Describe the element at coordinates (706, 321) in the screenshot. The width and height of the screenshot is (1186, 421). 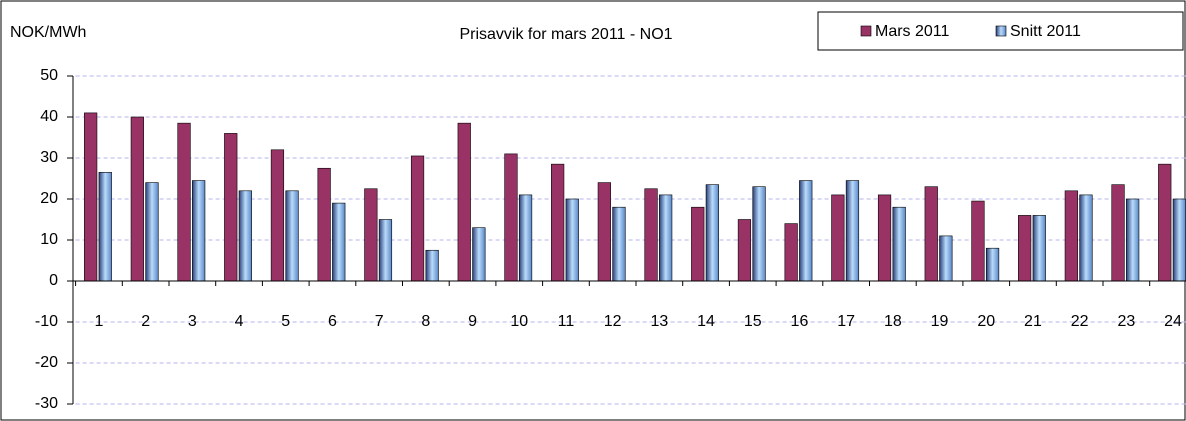
I see `x-tick-label: 14` at that location.